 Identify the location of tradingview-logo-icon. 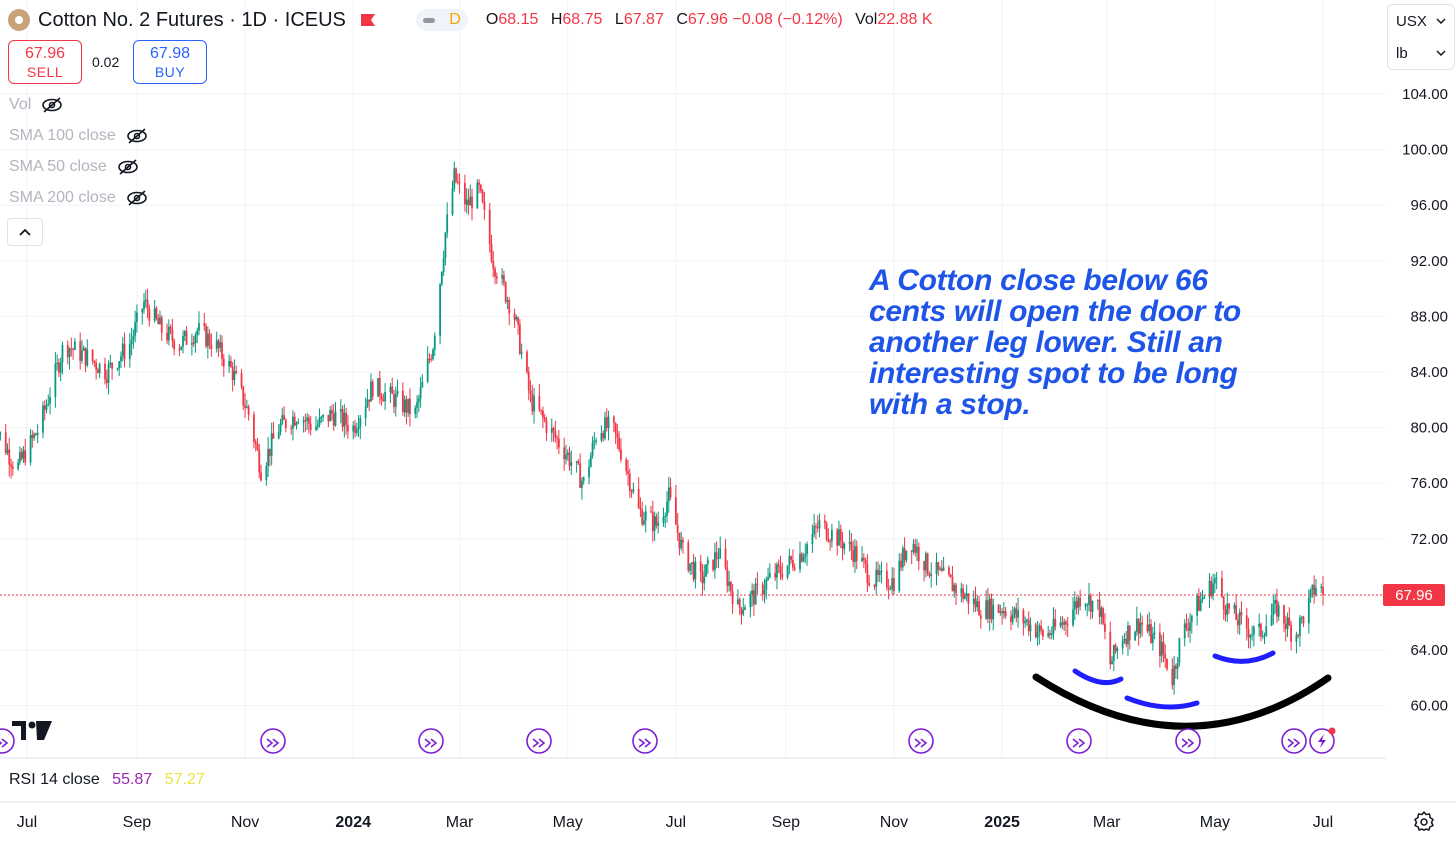
(32, 730).